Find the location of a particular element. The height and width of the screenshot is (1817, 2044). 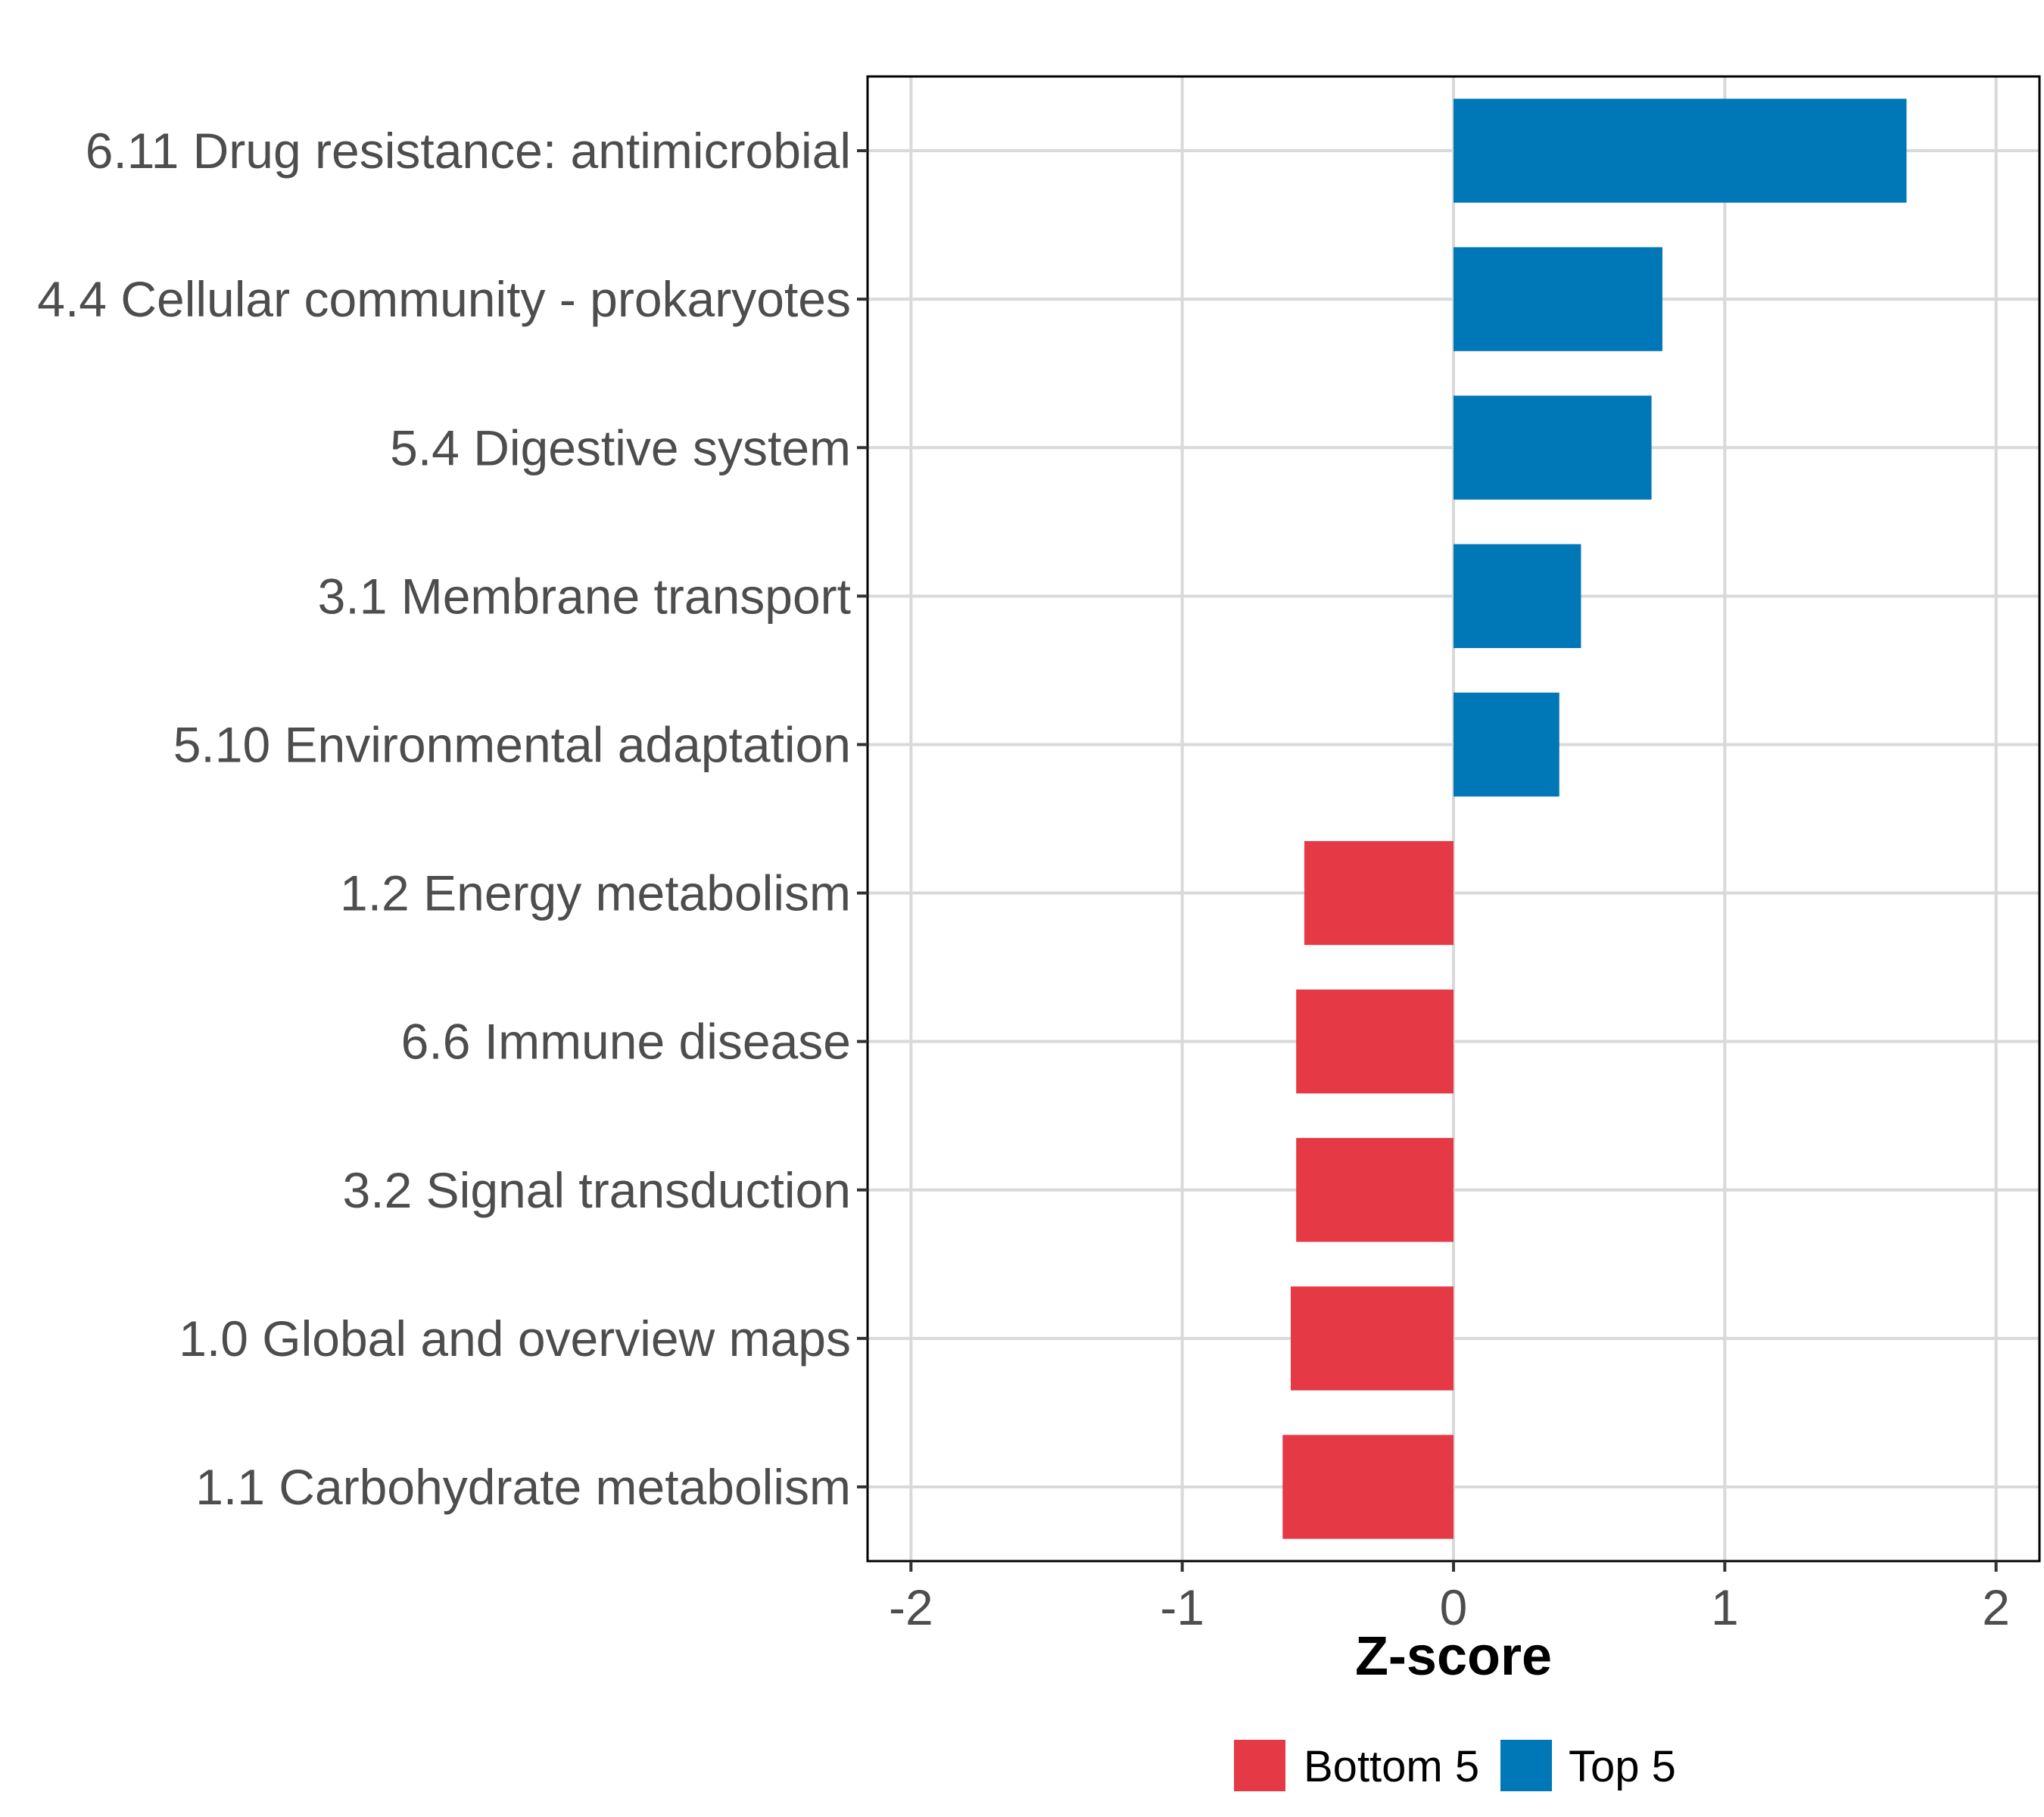

x-tick-label: 0 is located at coordinates (1454, 1607).